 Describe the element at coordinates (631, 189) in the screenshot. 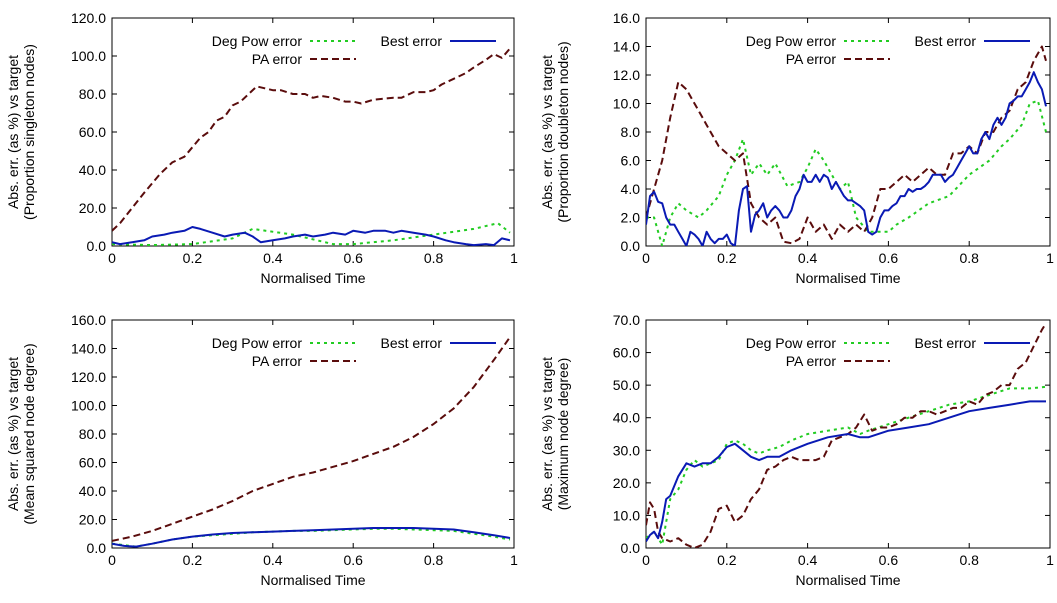

I see `y-tick-label: 4.0` at that location.